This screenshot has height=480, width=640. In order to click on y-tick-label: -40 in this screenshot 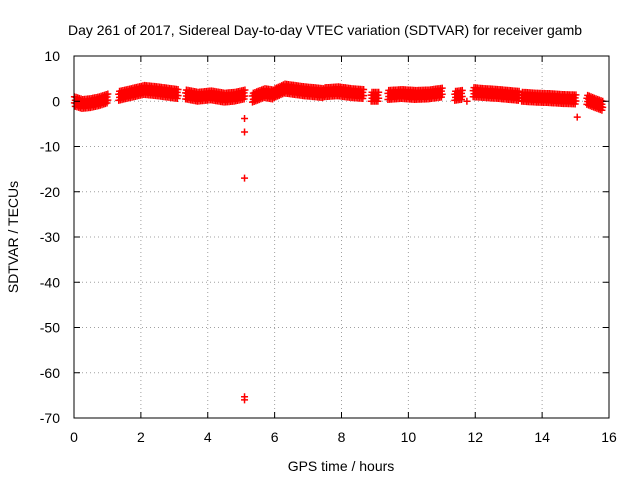, I will do `click(50, 282)`.